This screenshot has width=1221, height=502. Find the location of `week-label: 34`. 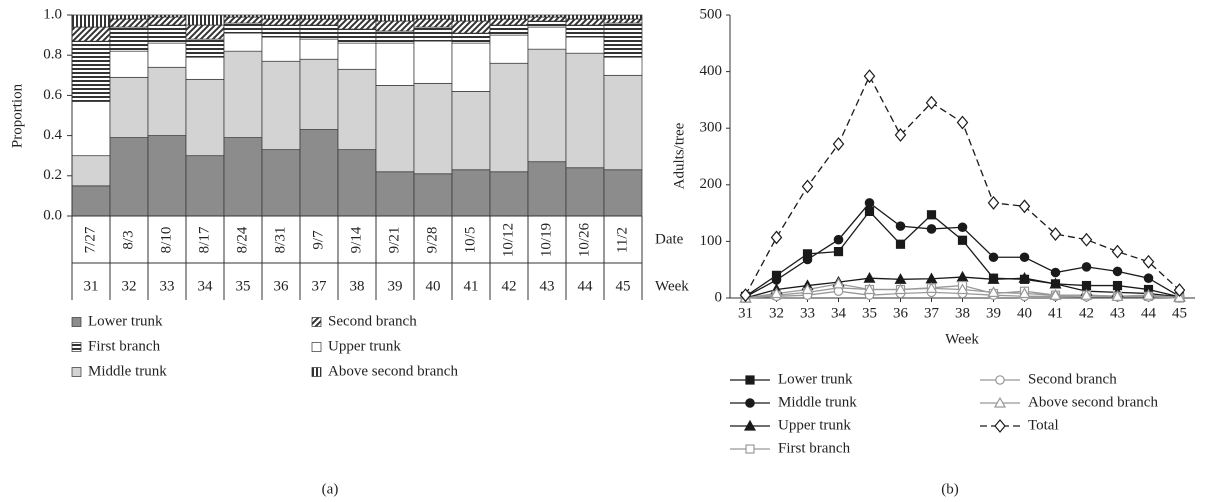

week-label: 34 is located at coordinates (206, 286).